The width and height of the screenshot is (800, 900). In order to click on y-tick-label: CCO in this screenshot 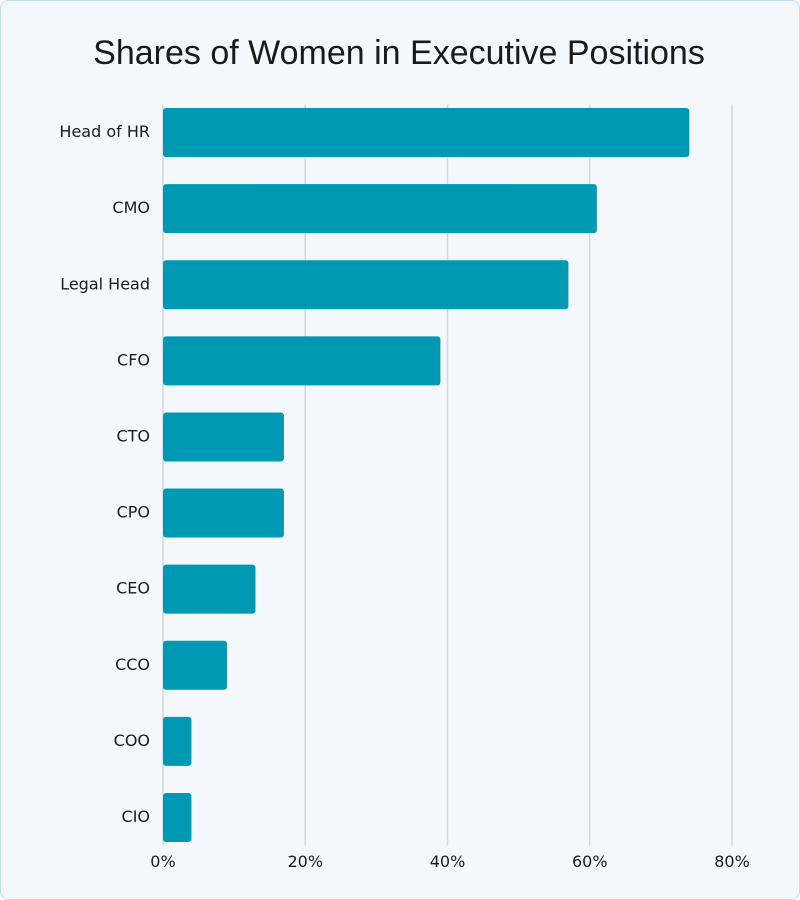, I will do `click(132, 664)`.